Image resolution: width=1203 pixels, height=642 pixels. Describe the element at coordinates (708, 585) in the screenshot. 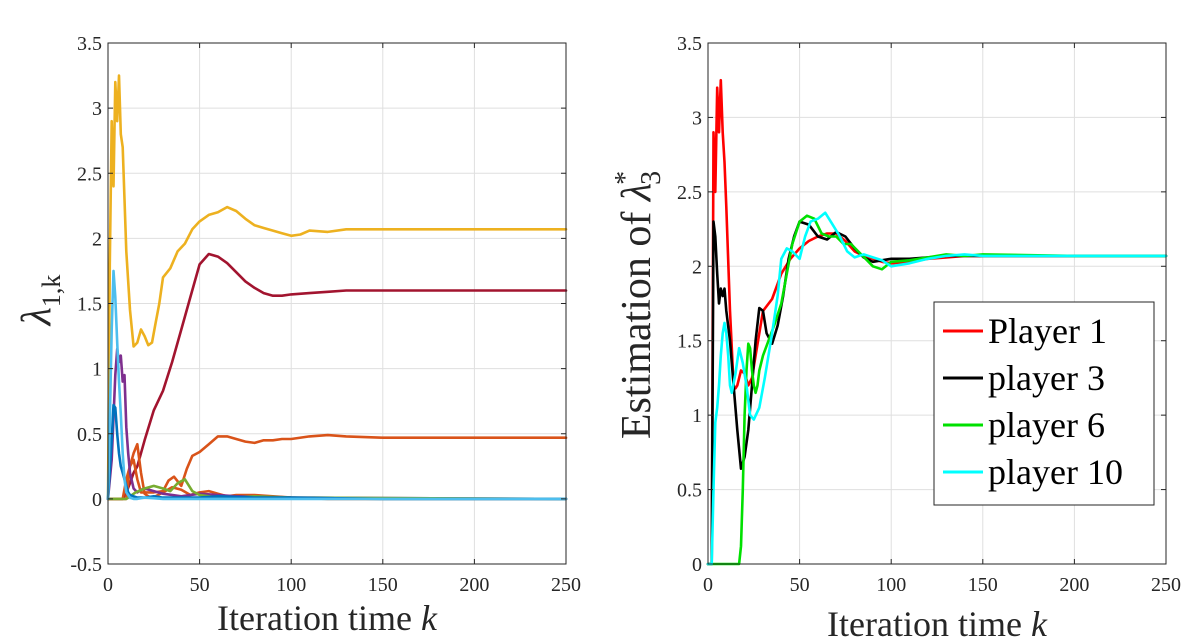

I see `right-x-tick-label: 0` at that location.